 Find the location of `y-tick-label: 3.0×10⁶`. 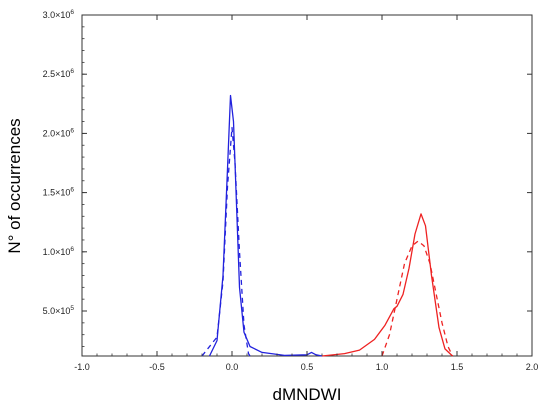

y-tick-label: 3.0×10⁶ is located at coordinates (59, 14).